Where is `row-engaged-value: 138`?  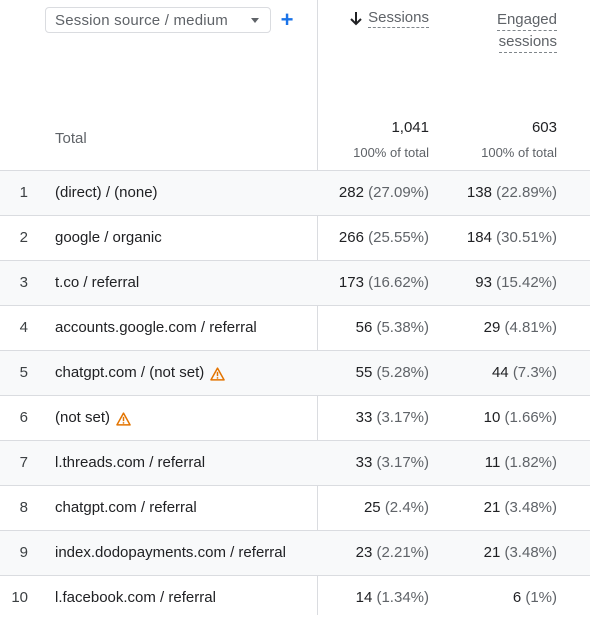
row-engaged-value: 138 is located at coordinates (479, 192).